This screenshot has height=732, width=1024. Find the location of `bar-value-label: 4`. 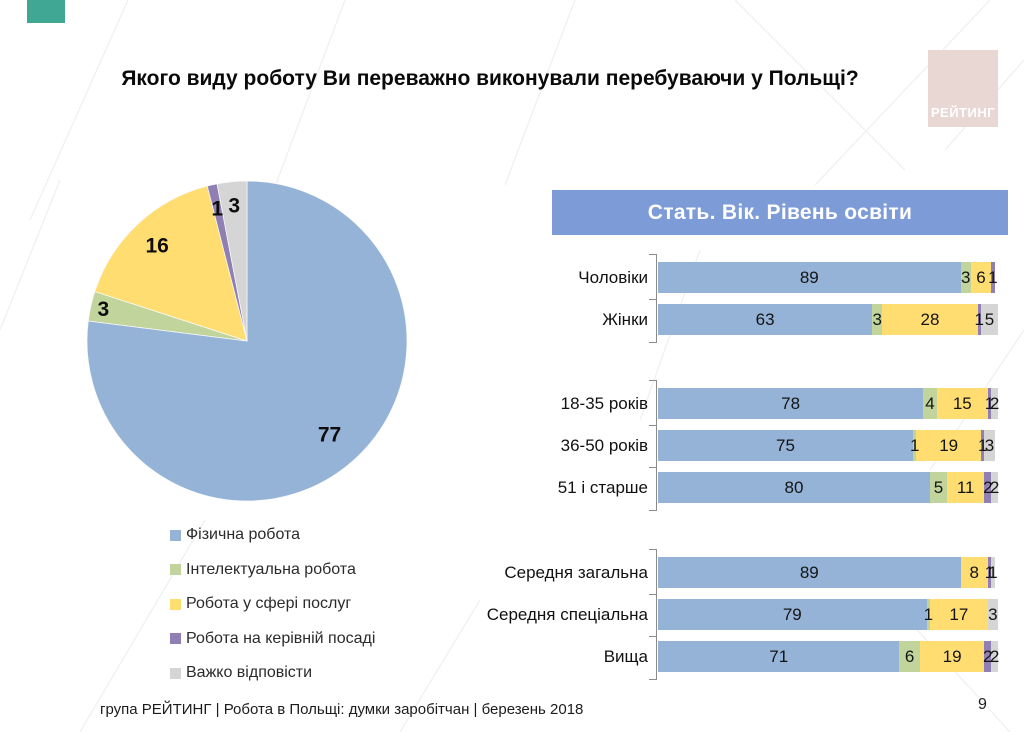

bar-value-label: 4 is located at coordinates (930, 403).